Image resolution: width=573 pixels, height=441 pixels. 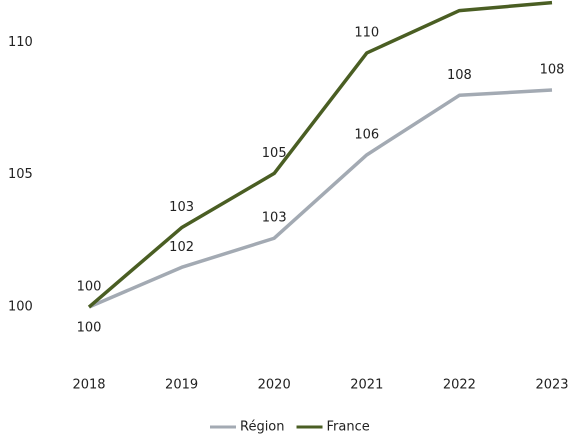 What do you see at coordinates (366, 134) in the screenshot?
I see `data-label: 106` at bounding box center [366, 134].